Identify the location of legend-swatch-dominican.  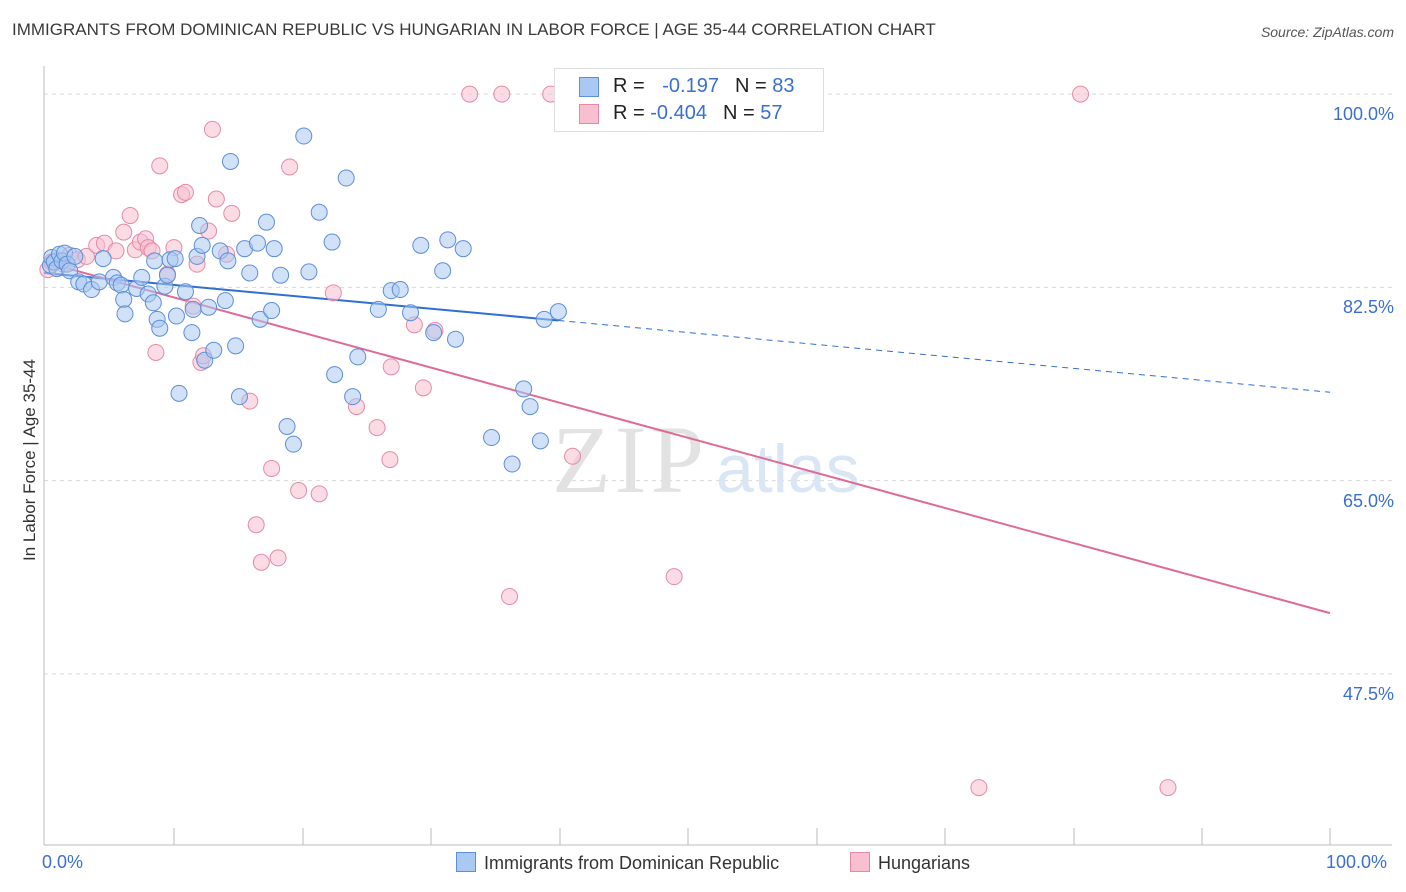
(466, 862).